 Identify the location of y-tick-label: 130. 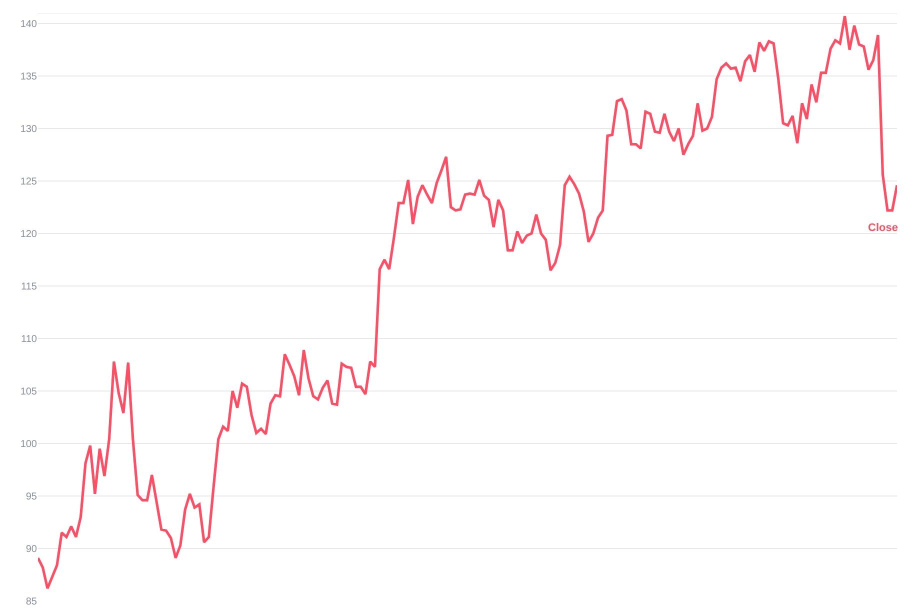
(29, 129).